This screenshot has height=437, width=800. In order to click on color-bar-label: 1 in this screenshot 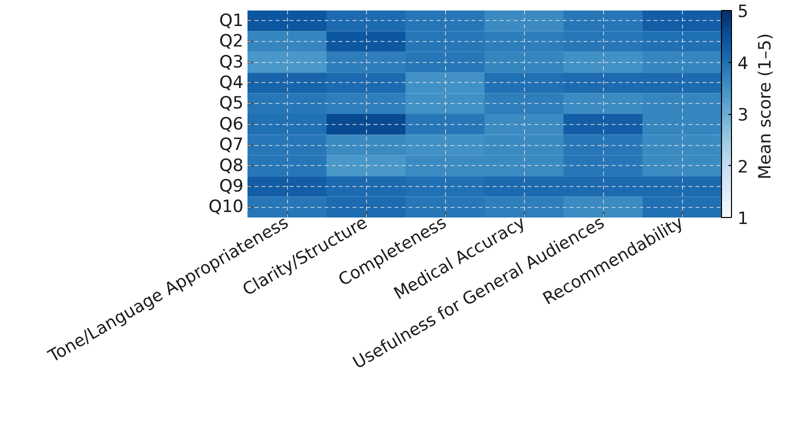, I will do `click(743, 219)`.